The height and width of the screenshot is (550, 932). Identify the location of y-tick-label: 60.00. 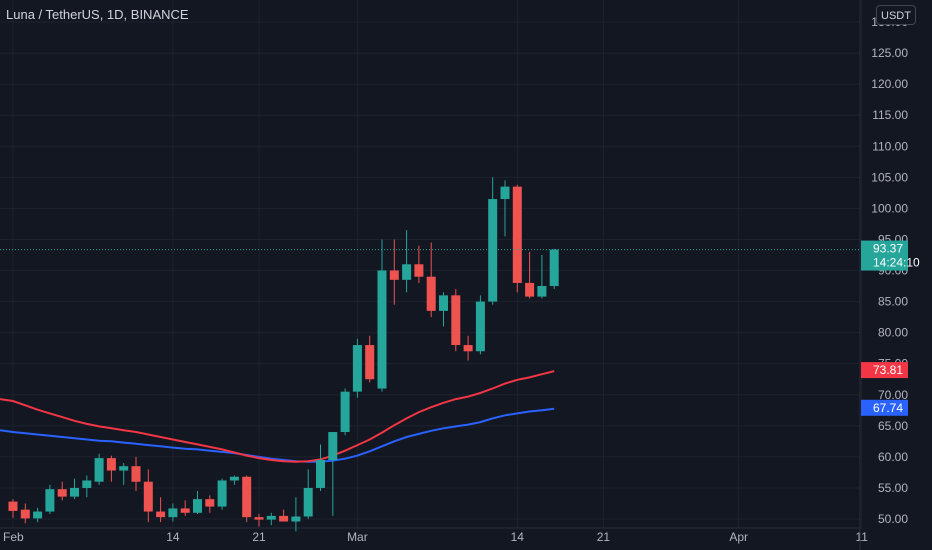
(893, 457).